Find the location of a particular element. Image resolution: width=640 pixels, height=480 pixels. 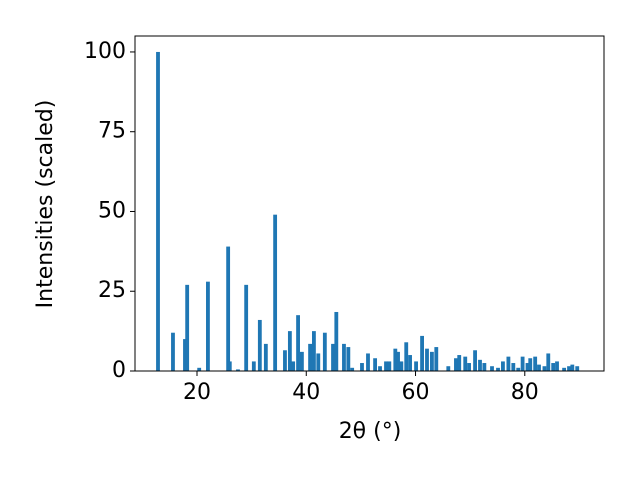

y-axis-label: Intensities (scaled) is located at coordinates (45, 204).